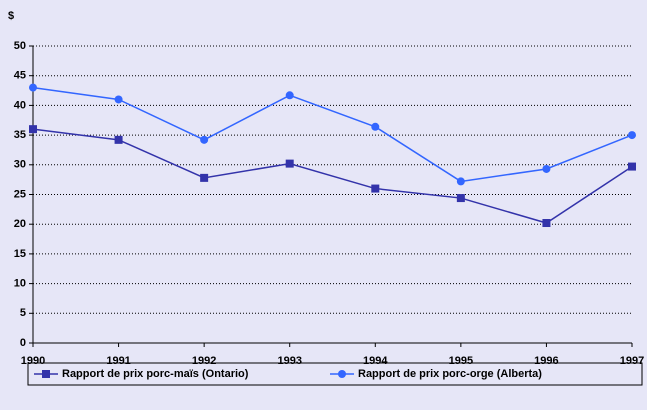 This screenshot has height=410, width=647. Describe the element at coordinates (11, 16) in the screenshot. I see `y-axis-label: $` at that location.